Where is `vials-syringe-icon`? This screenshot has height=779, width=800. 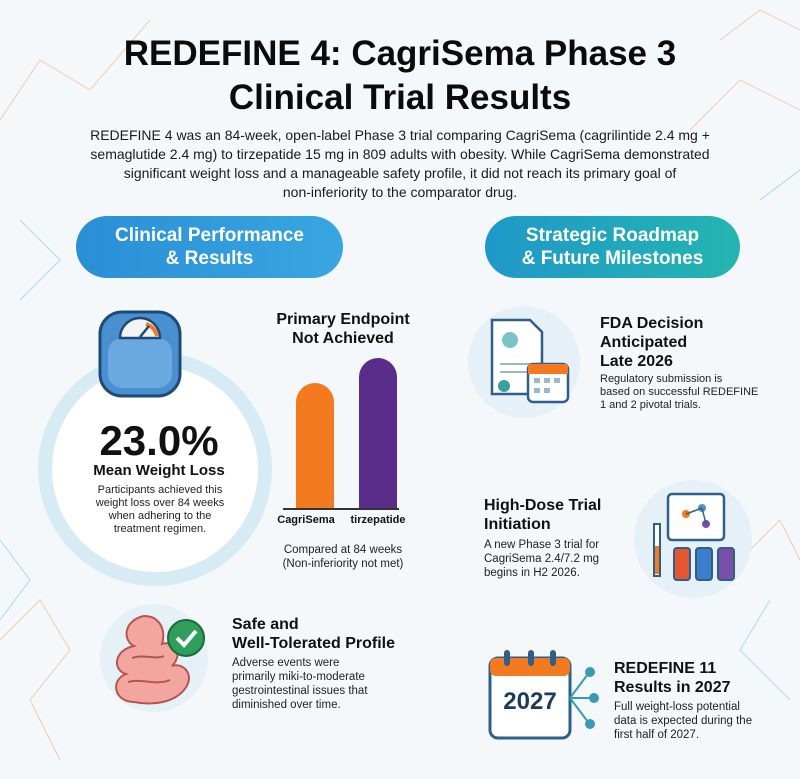
vials-syringe-icon is located at coordinates (694, 536).